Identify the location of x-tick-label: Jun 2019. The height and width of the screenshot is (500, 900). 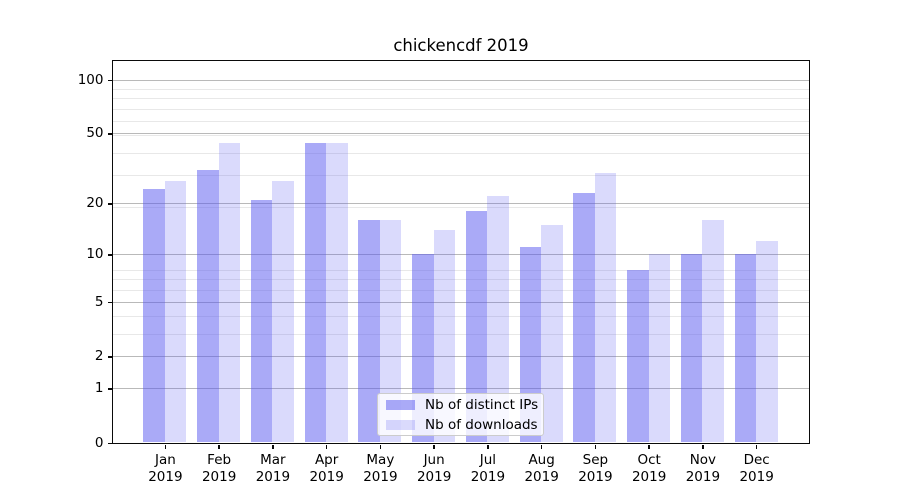
(434, 469).